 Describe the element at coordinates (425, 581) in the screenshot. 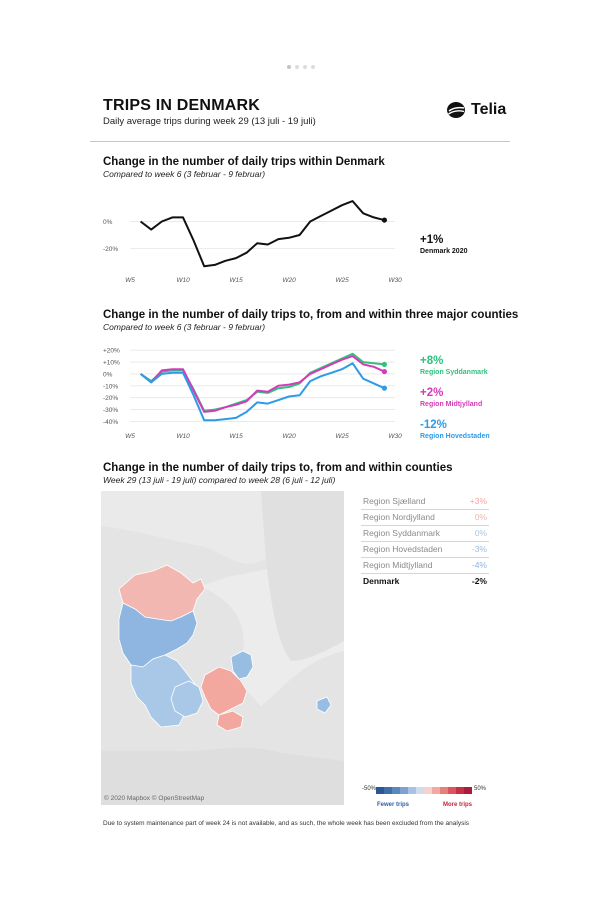

I see `table-total-row: Denmark -2%` at that location.